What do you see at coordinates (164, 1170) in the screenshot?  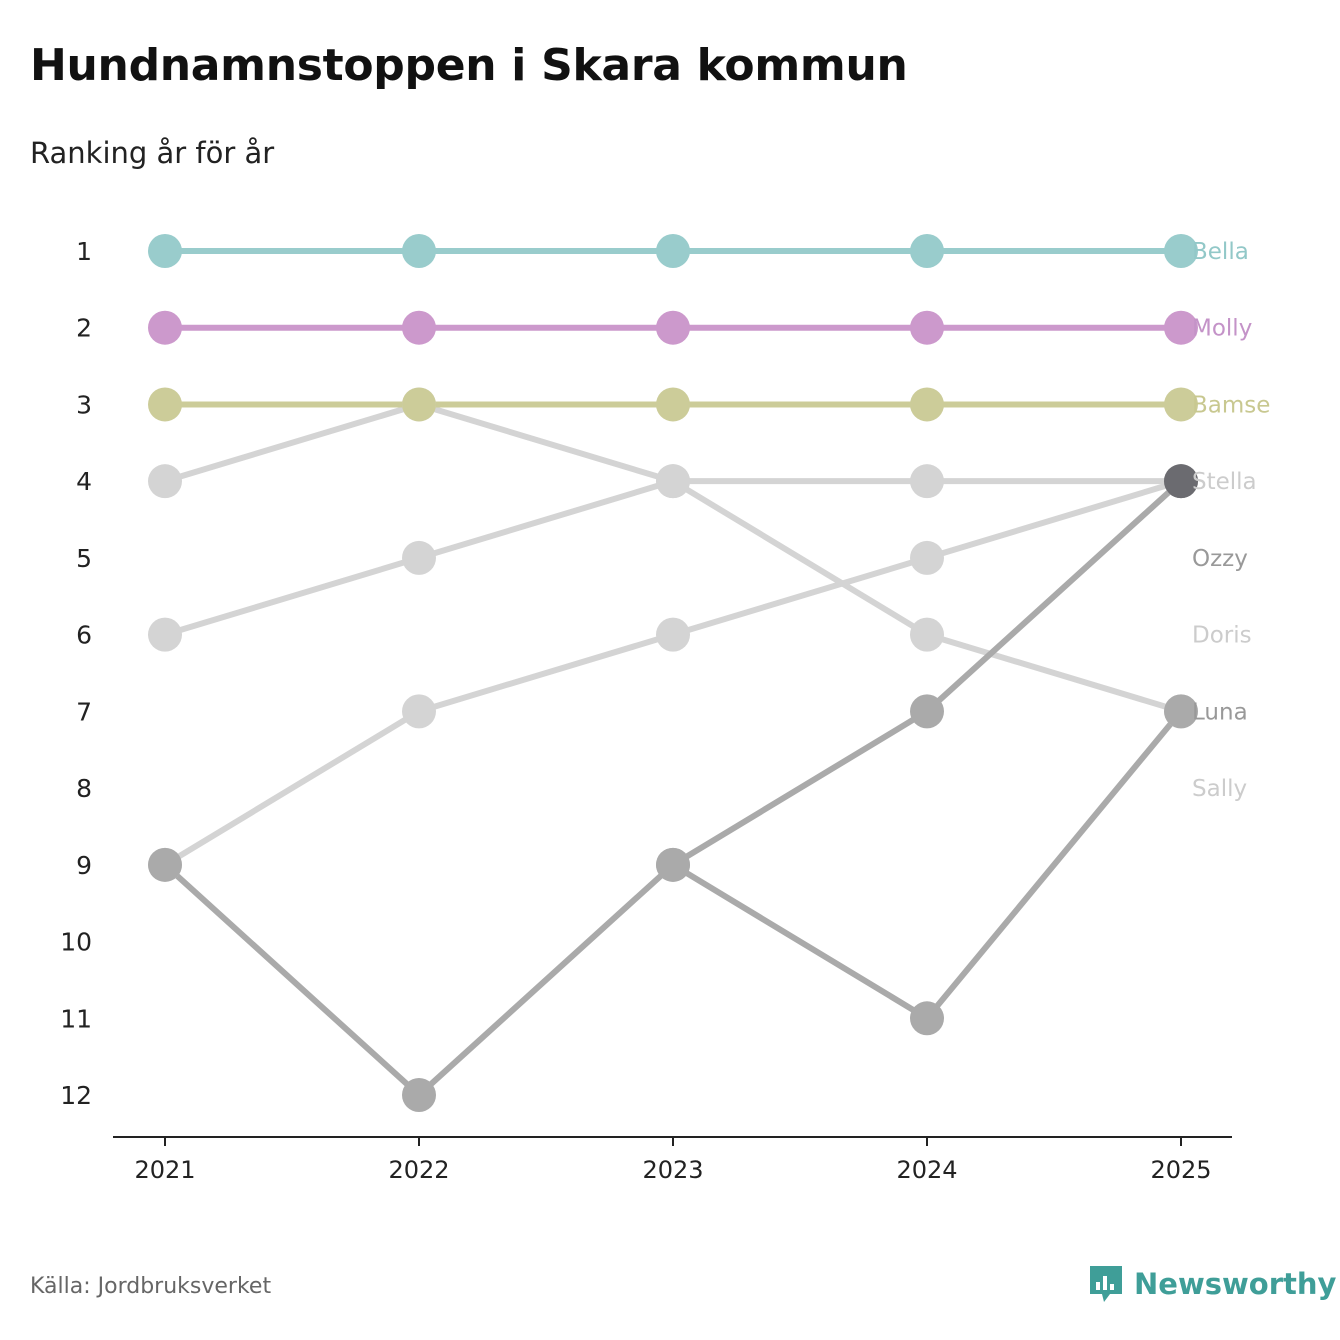 I see `x-tick-label: 2021` at bounding box center [164, 1170].